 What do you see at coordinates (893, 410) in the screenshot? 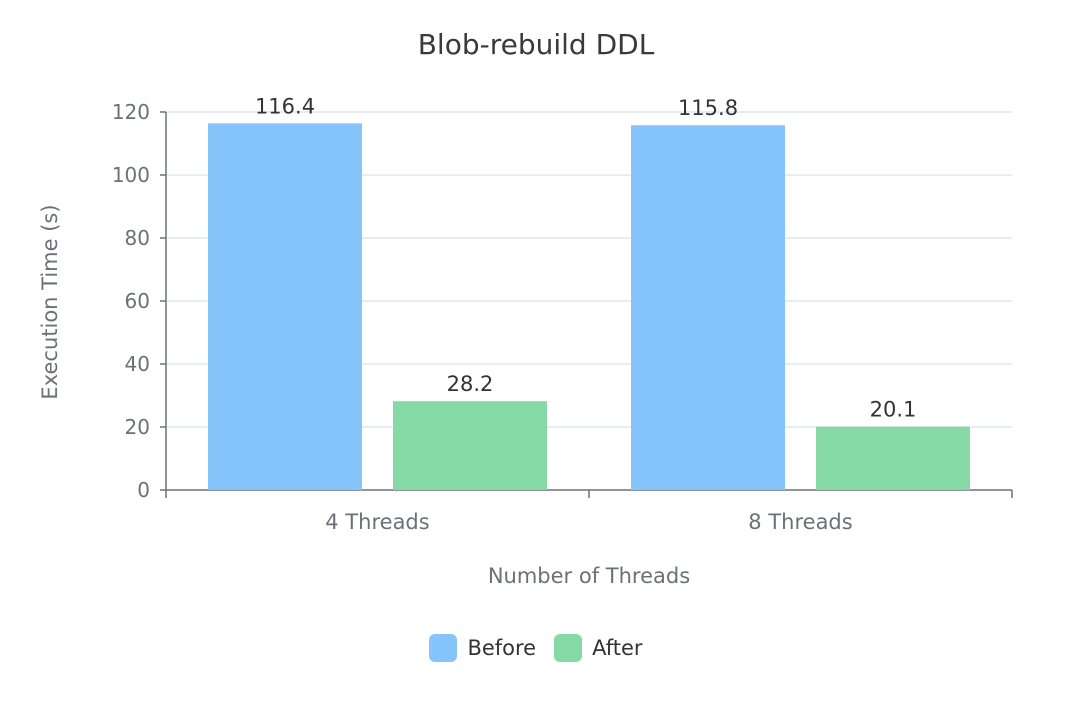
I see `data-label: 20.1` at bounding box center [893, 410].